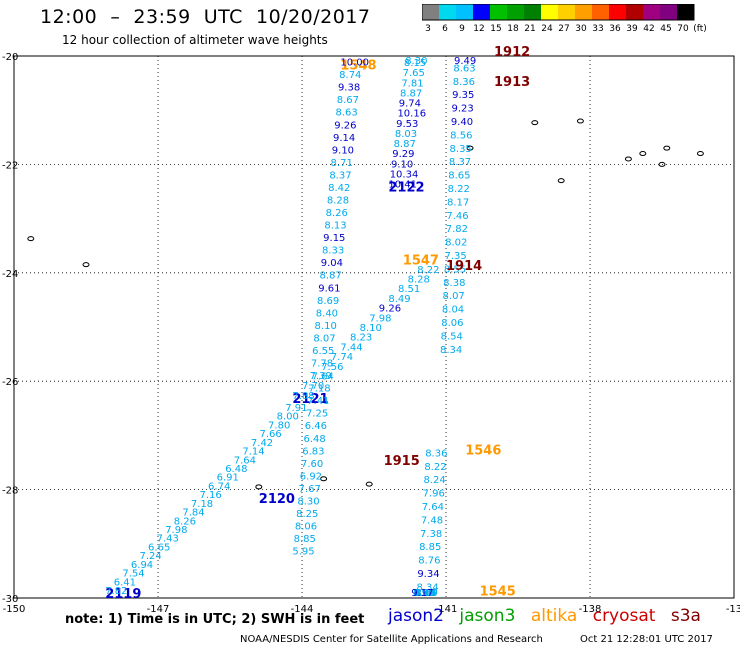  What do you see at coordinates (330, 276) in the screenshot?
I see `swh-value: 8.87` at bounding box center [330, 276].